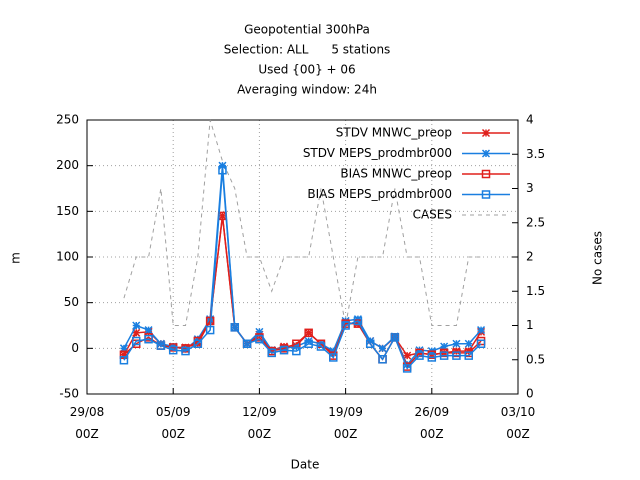  Describe the element at coordinates (259, 423) in the screenshot. I see `x-tick-label: 12/09 00Z` at that location.